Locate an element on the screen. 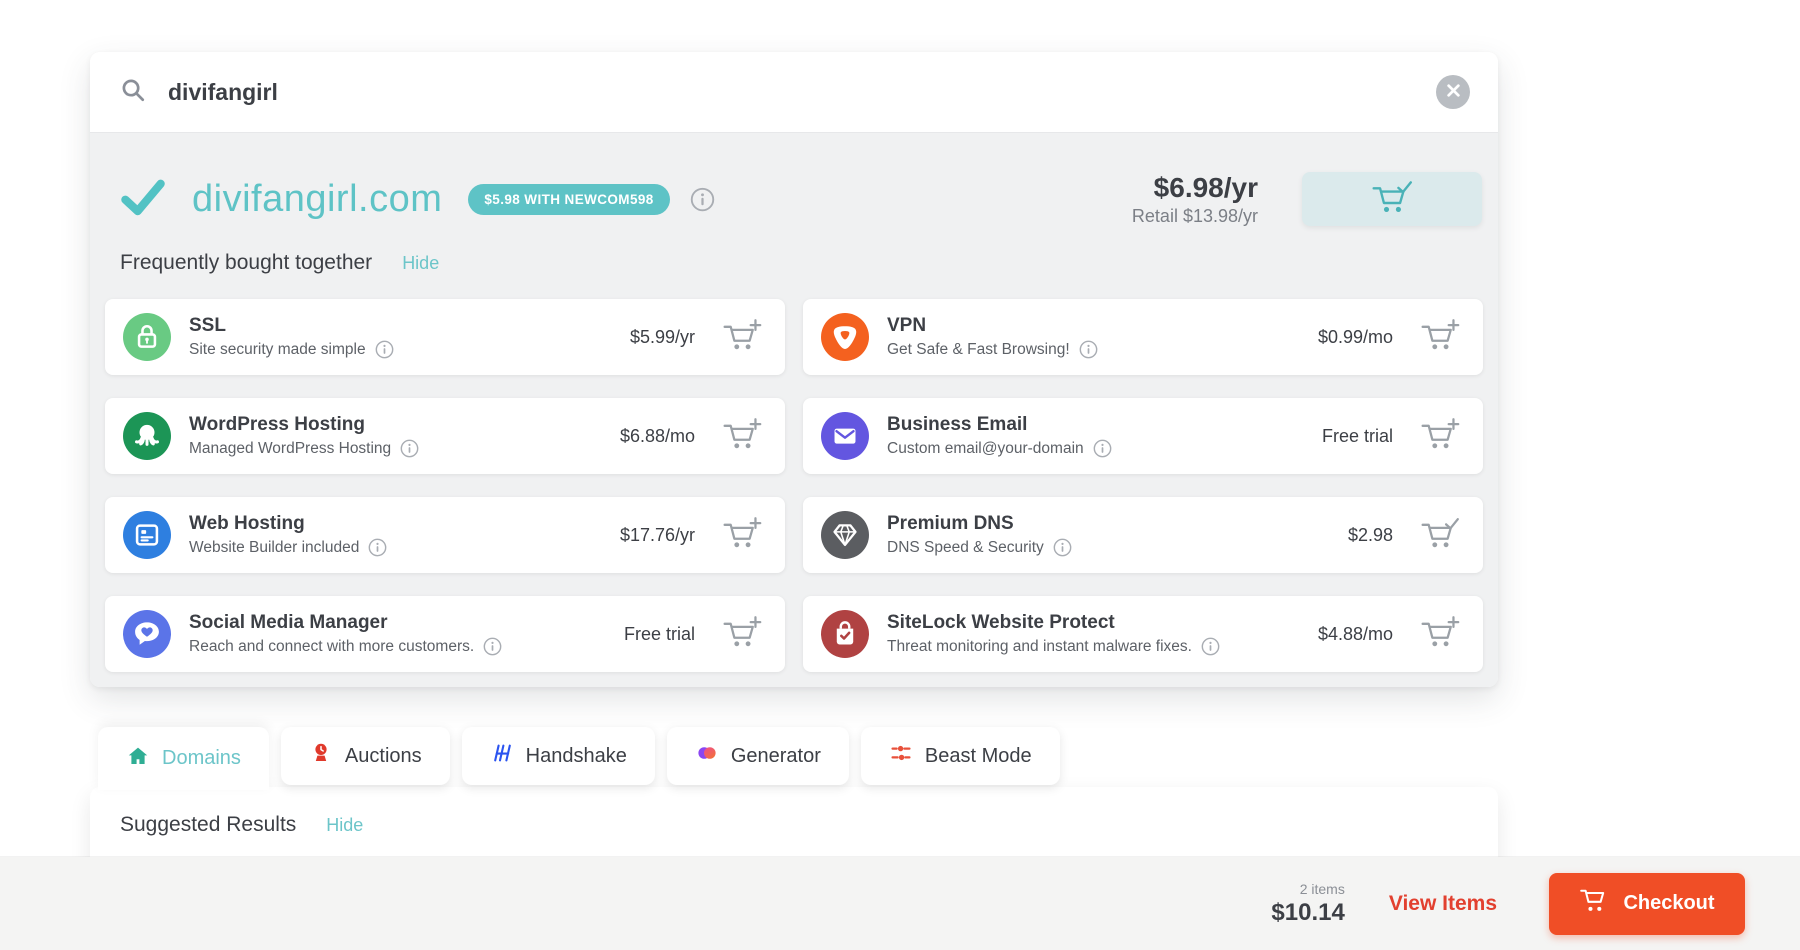 The image size is (1800, 950). hide-frequently-bought-link: Hide is located at coordinates (421, 263).